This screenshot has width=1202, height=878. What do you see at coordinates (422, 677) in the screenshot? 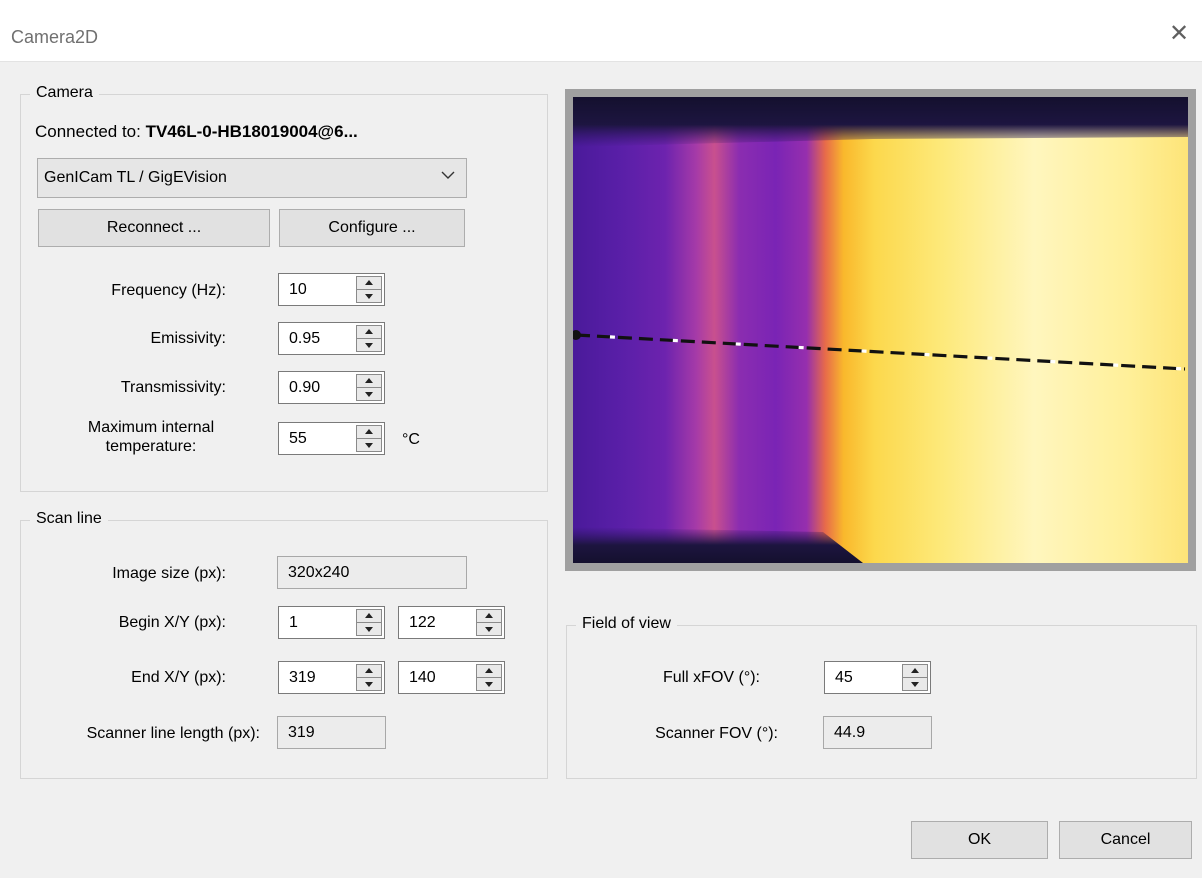
I see `end-y-value: 140` at bounding box center [422, 677].